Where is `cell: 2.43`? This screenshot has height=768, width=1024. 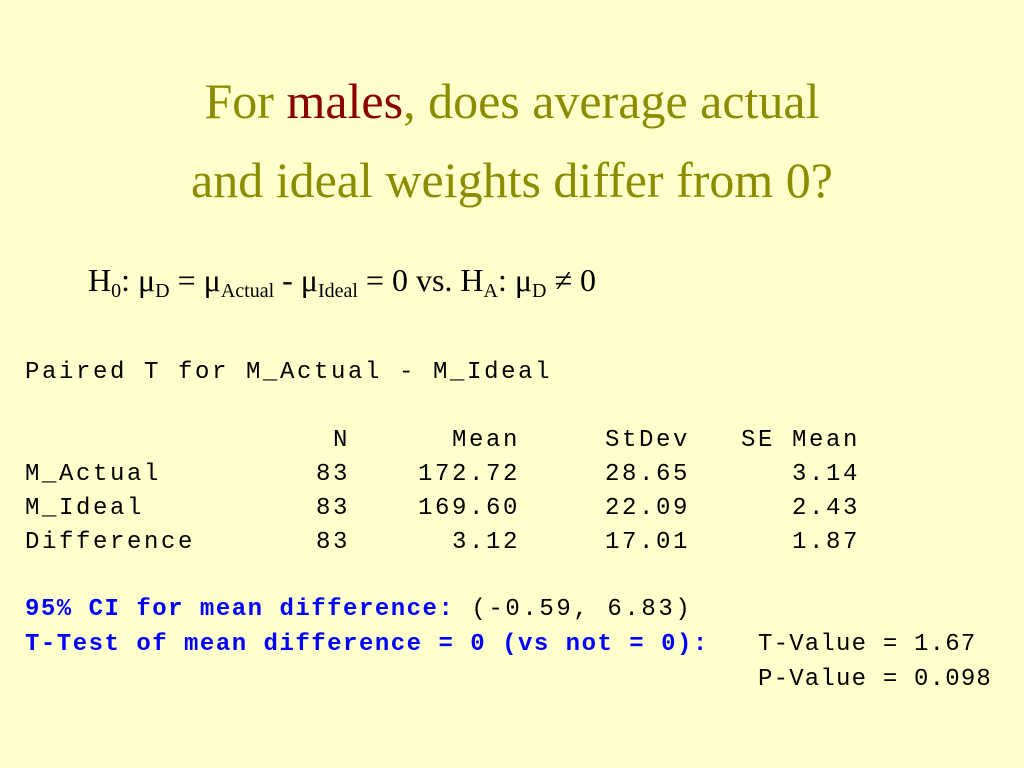 cell: 2.43 is located at coordinates (825, 508).